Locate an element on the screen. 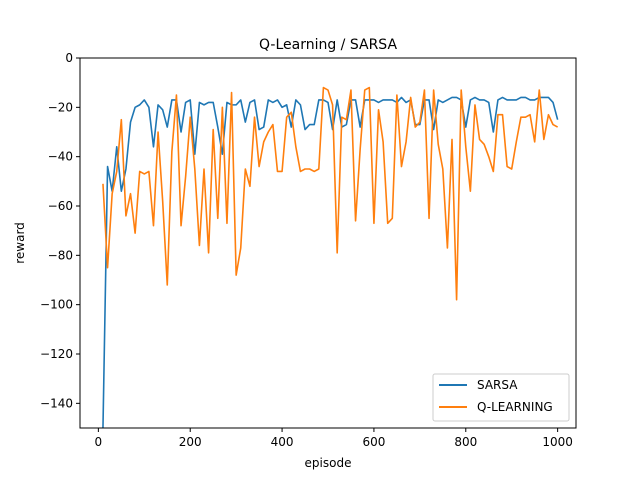 The width and height of the screenshot is (640, 480). x-axis-ticks: 0 200 400 600 800 1000 is located at coordinates (334, 438).